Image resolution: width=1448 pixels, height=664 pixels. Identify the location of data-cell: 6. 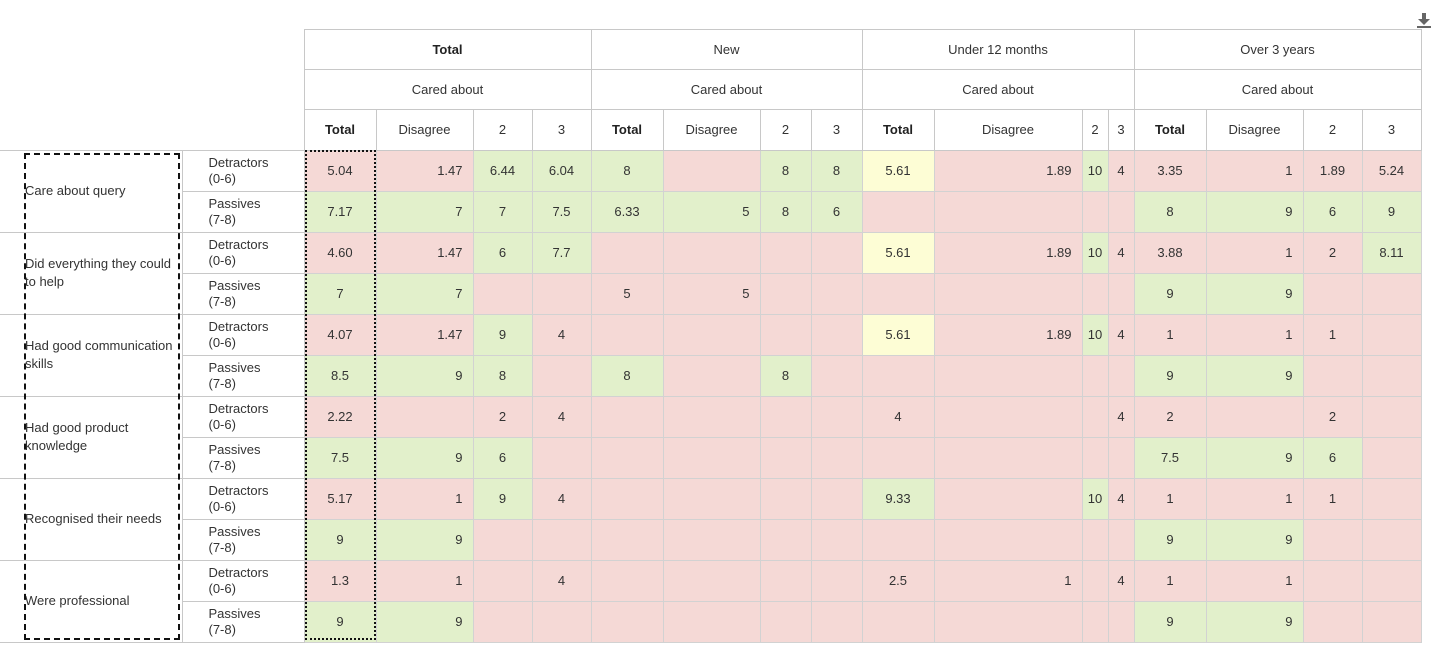
(502, 457).